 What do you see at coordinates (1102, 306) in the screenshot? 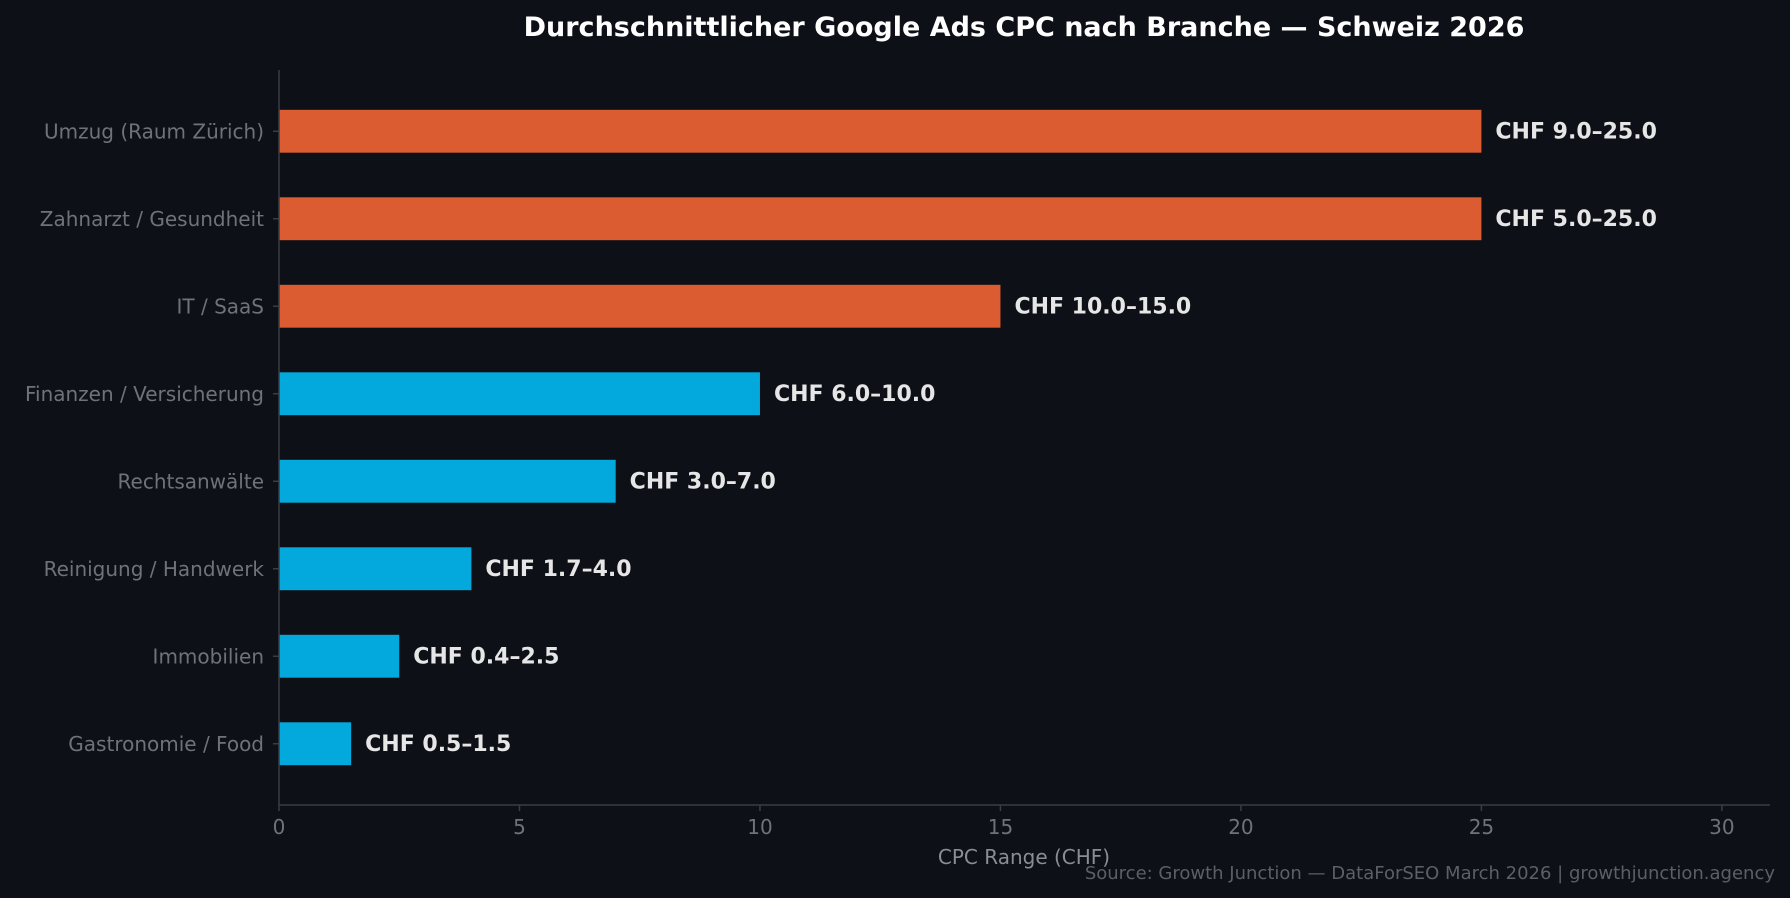
I see `data-label: CHF 10.0–15.0` at bounding box center [1102, 306].